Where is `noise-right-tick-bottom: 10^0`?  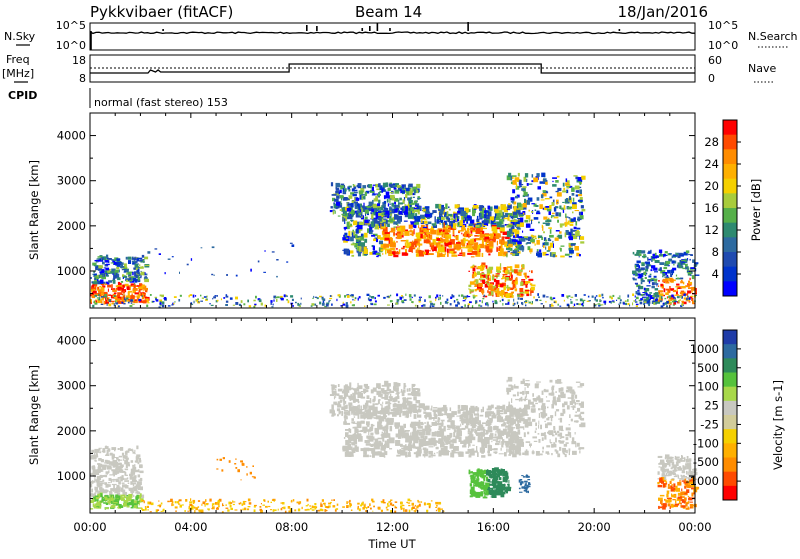 noise-right-tick-bottom: 10^0 is located at coordinates (723, 45).